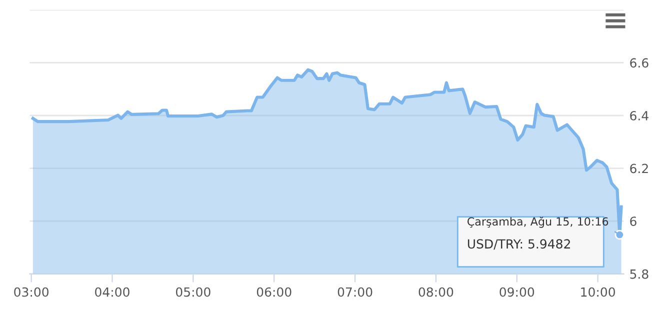 This screenshot has height=330, width=660. I want to click on y-tick-label: 6, so click(633, 221).